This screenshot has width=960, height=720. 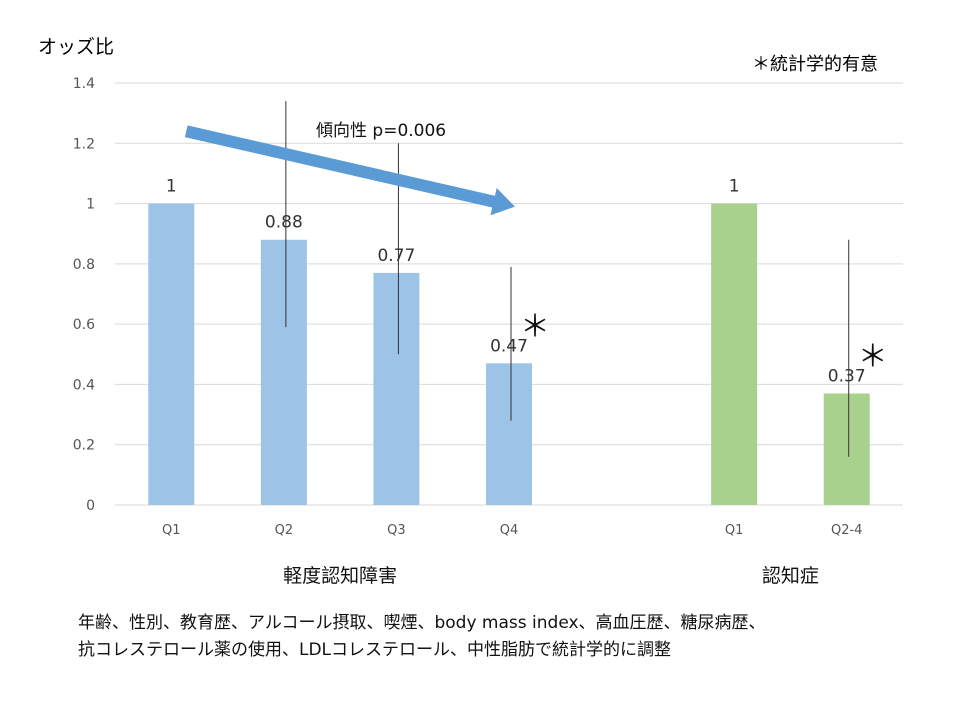 I want to click on trend-arrow-shape, so click(x=349, y=170).